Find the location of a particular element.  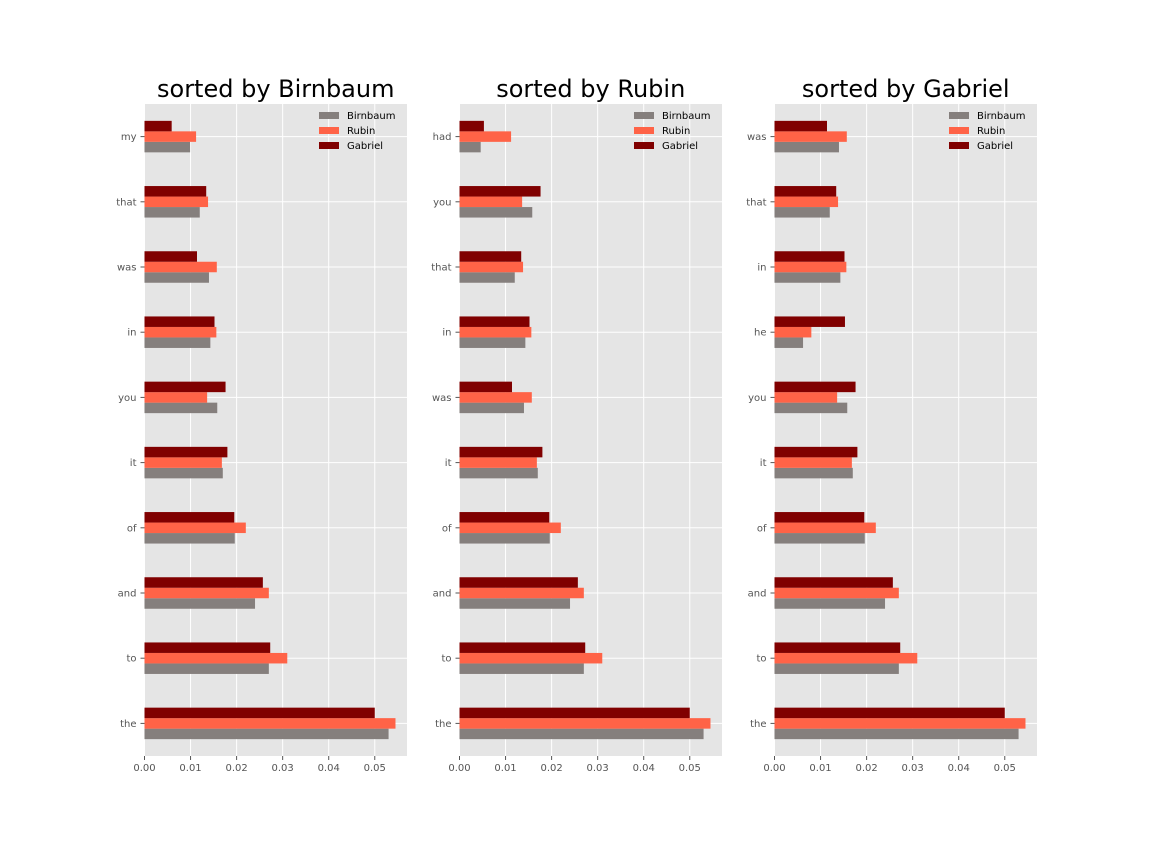

chart-title: sorted by Rubin is located at coordinates (590, 89).